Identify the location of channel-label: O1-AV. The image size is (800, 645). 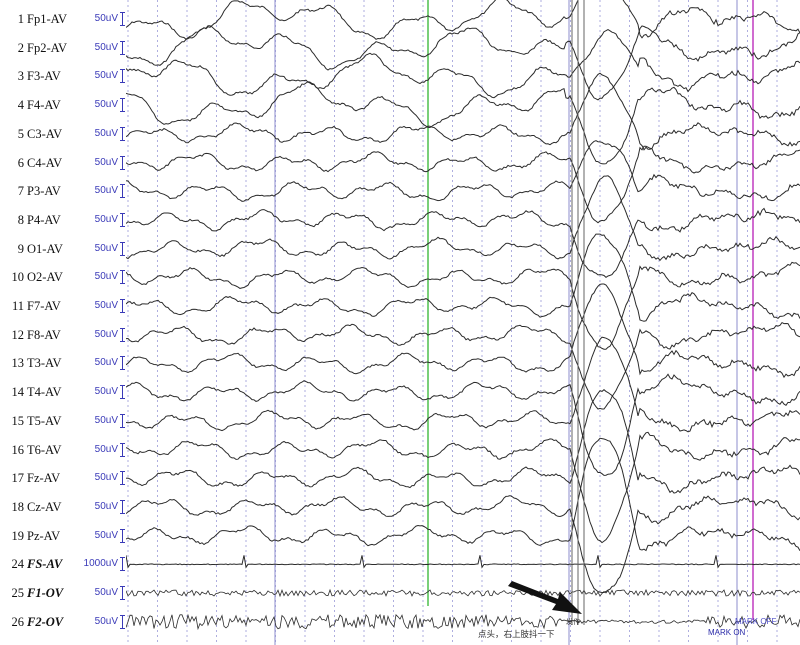
(45, 248).